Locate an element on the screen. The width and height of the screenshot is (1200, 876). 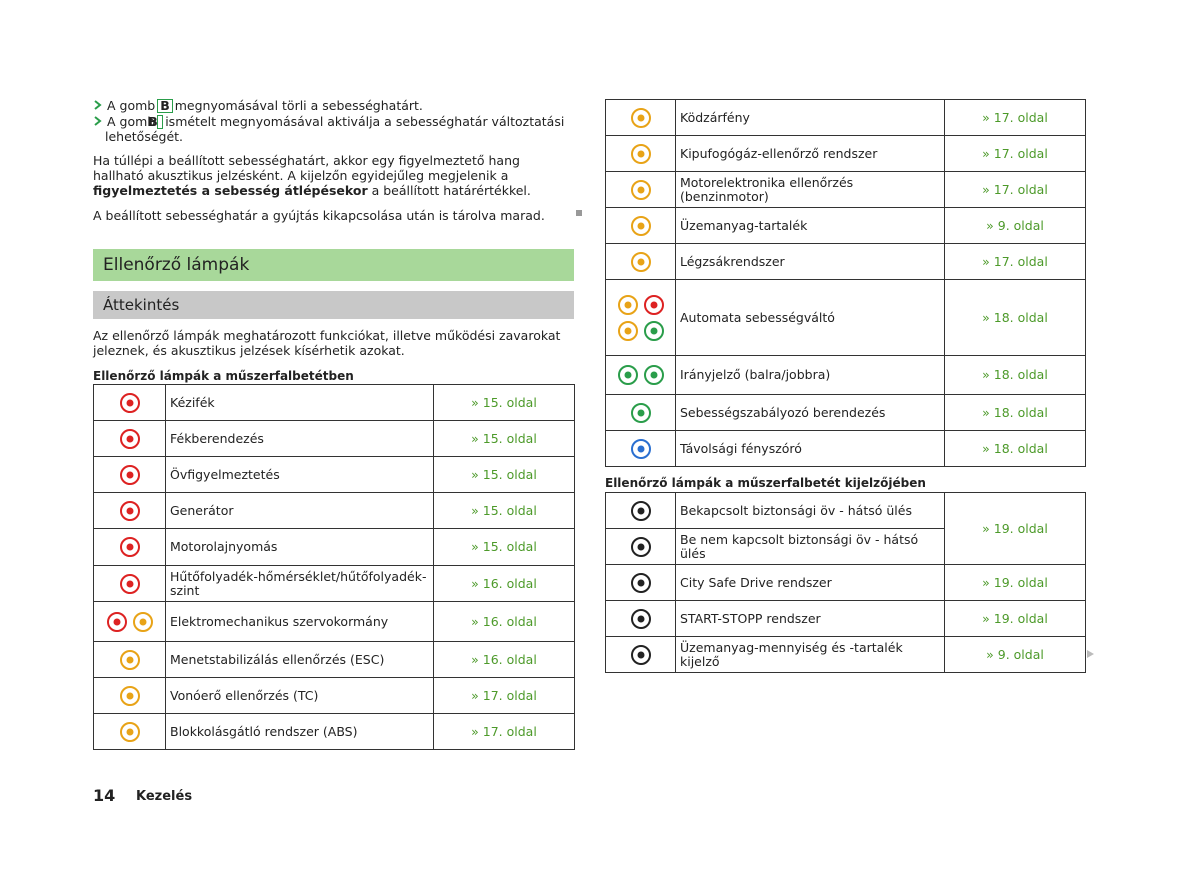
subsection-title: Áttekintés is located at coordinates (333, 305).